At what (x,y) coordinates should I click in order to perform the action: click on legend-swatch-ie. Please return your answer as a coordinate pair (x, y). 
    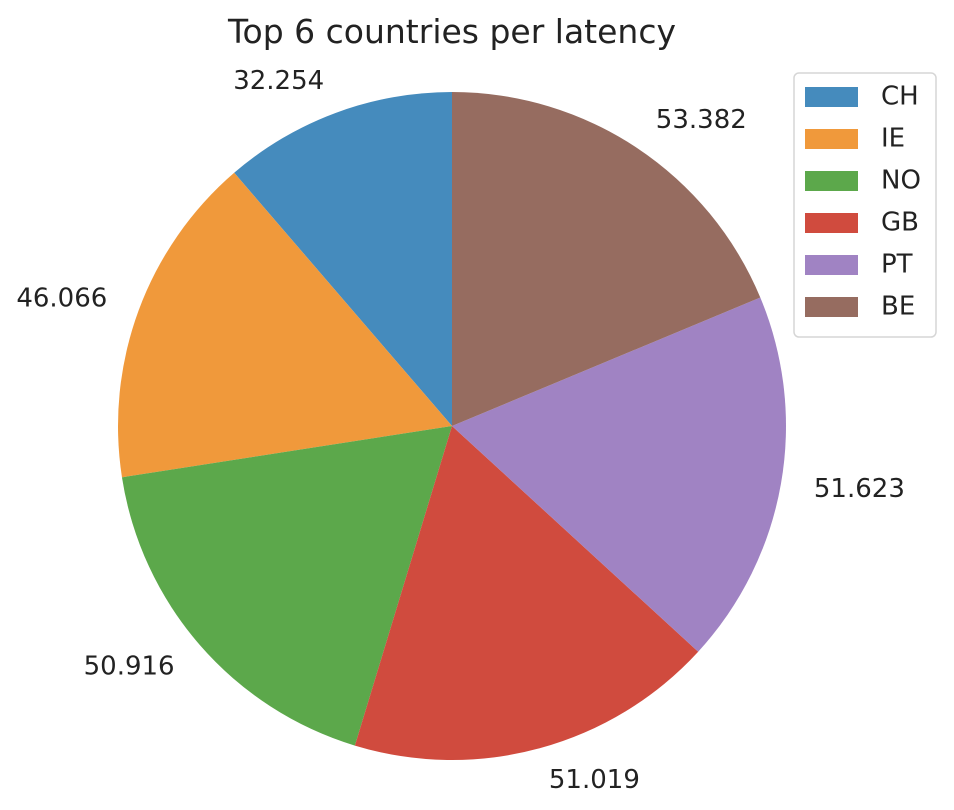
    Looking at the image, I should click on (831, 139).